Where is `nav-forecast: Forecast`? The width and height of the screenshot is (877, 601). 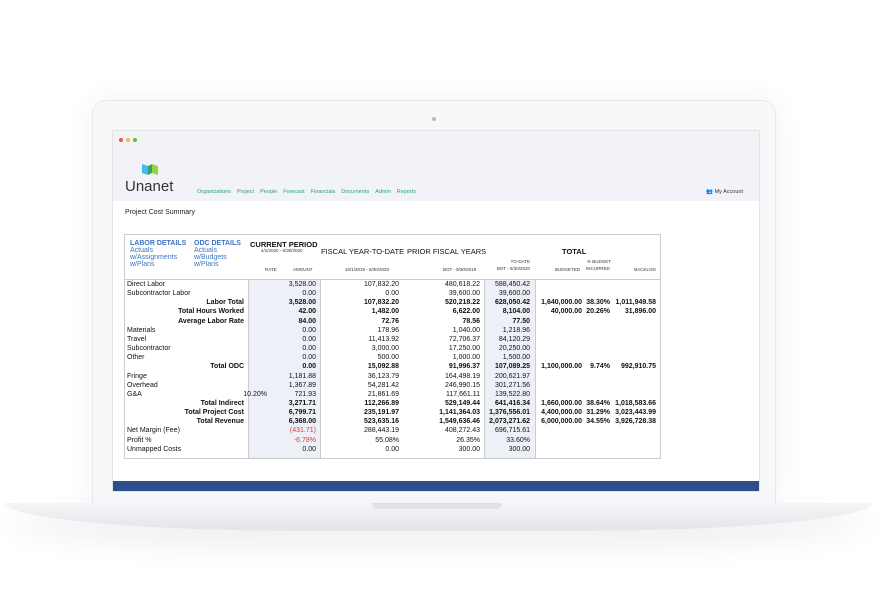 nav-forecast: Forecast is located at coordinates (294, 192).